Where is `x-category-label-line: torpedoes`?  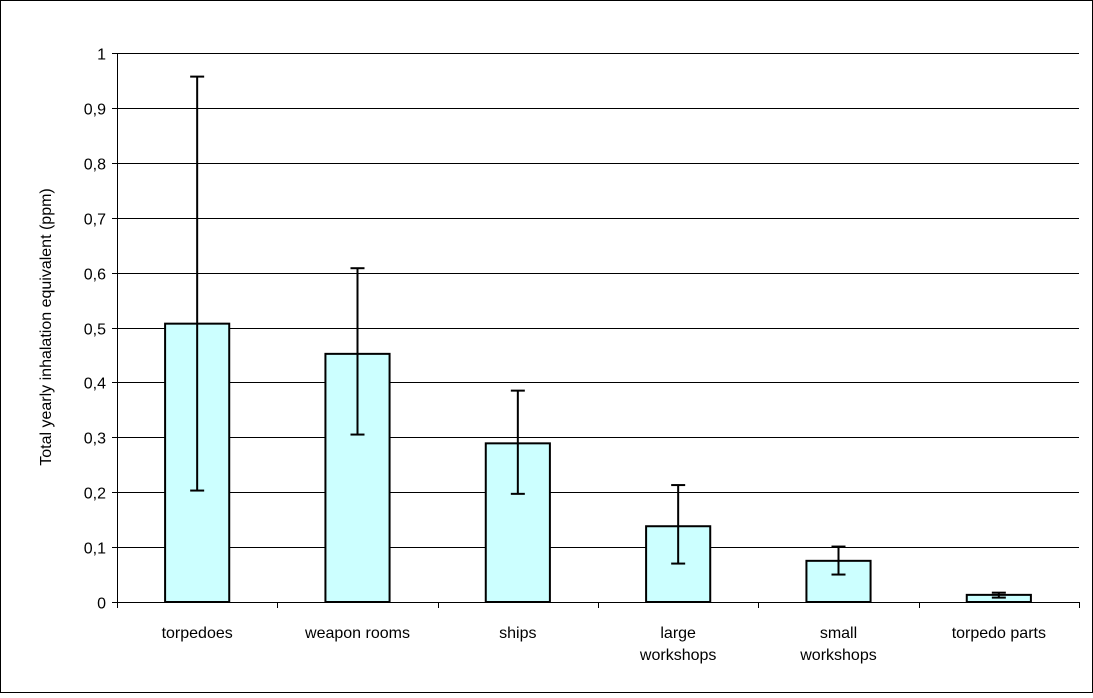
x-category-label-line: torpedoes is located at coordinates (197, 633).